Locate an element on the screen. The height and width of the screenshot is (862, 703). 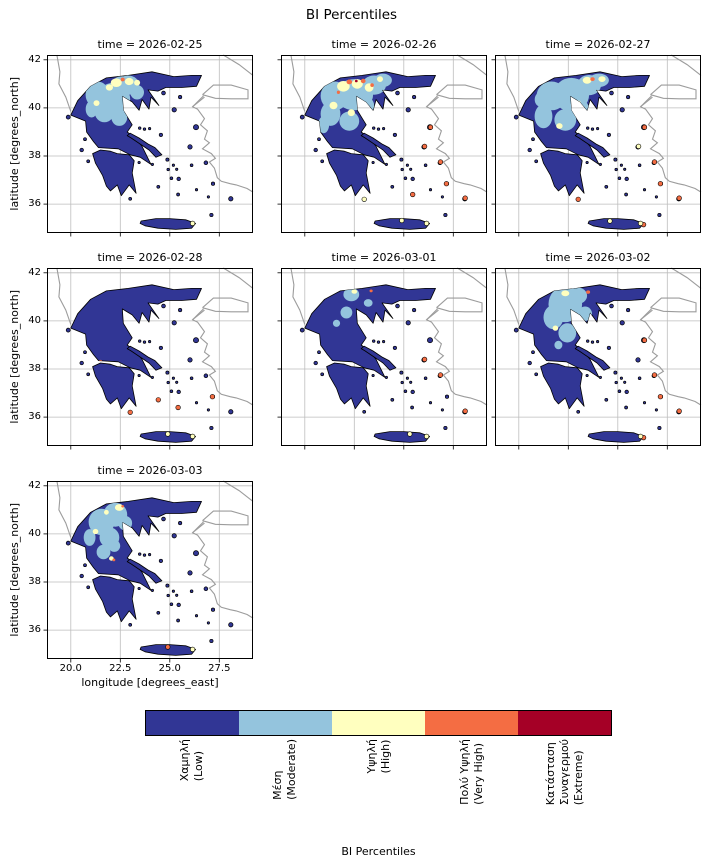
colorbar-label-high: Υψηλή (High) is located at coordinates (378, 756).